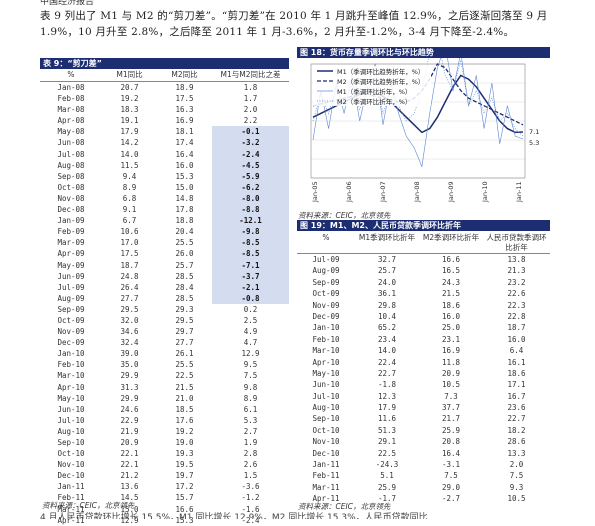  Describe the element at coordinates (250, 420) in the screenshot. I see `table-cell: 5.3` at that location.